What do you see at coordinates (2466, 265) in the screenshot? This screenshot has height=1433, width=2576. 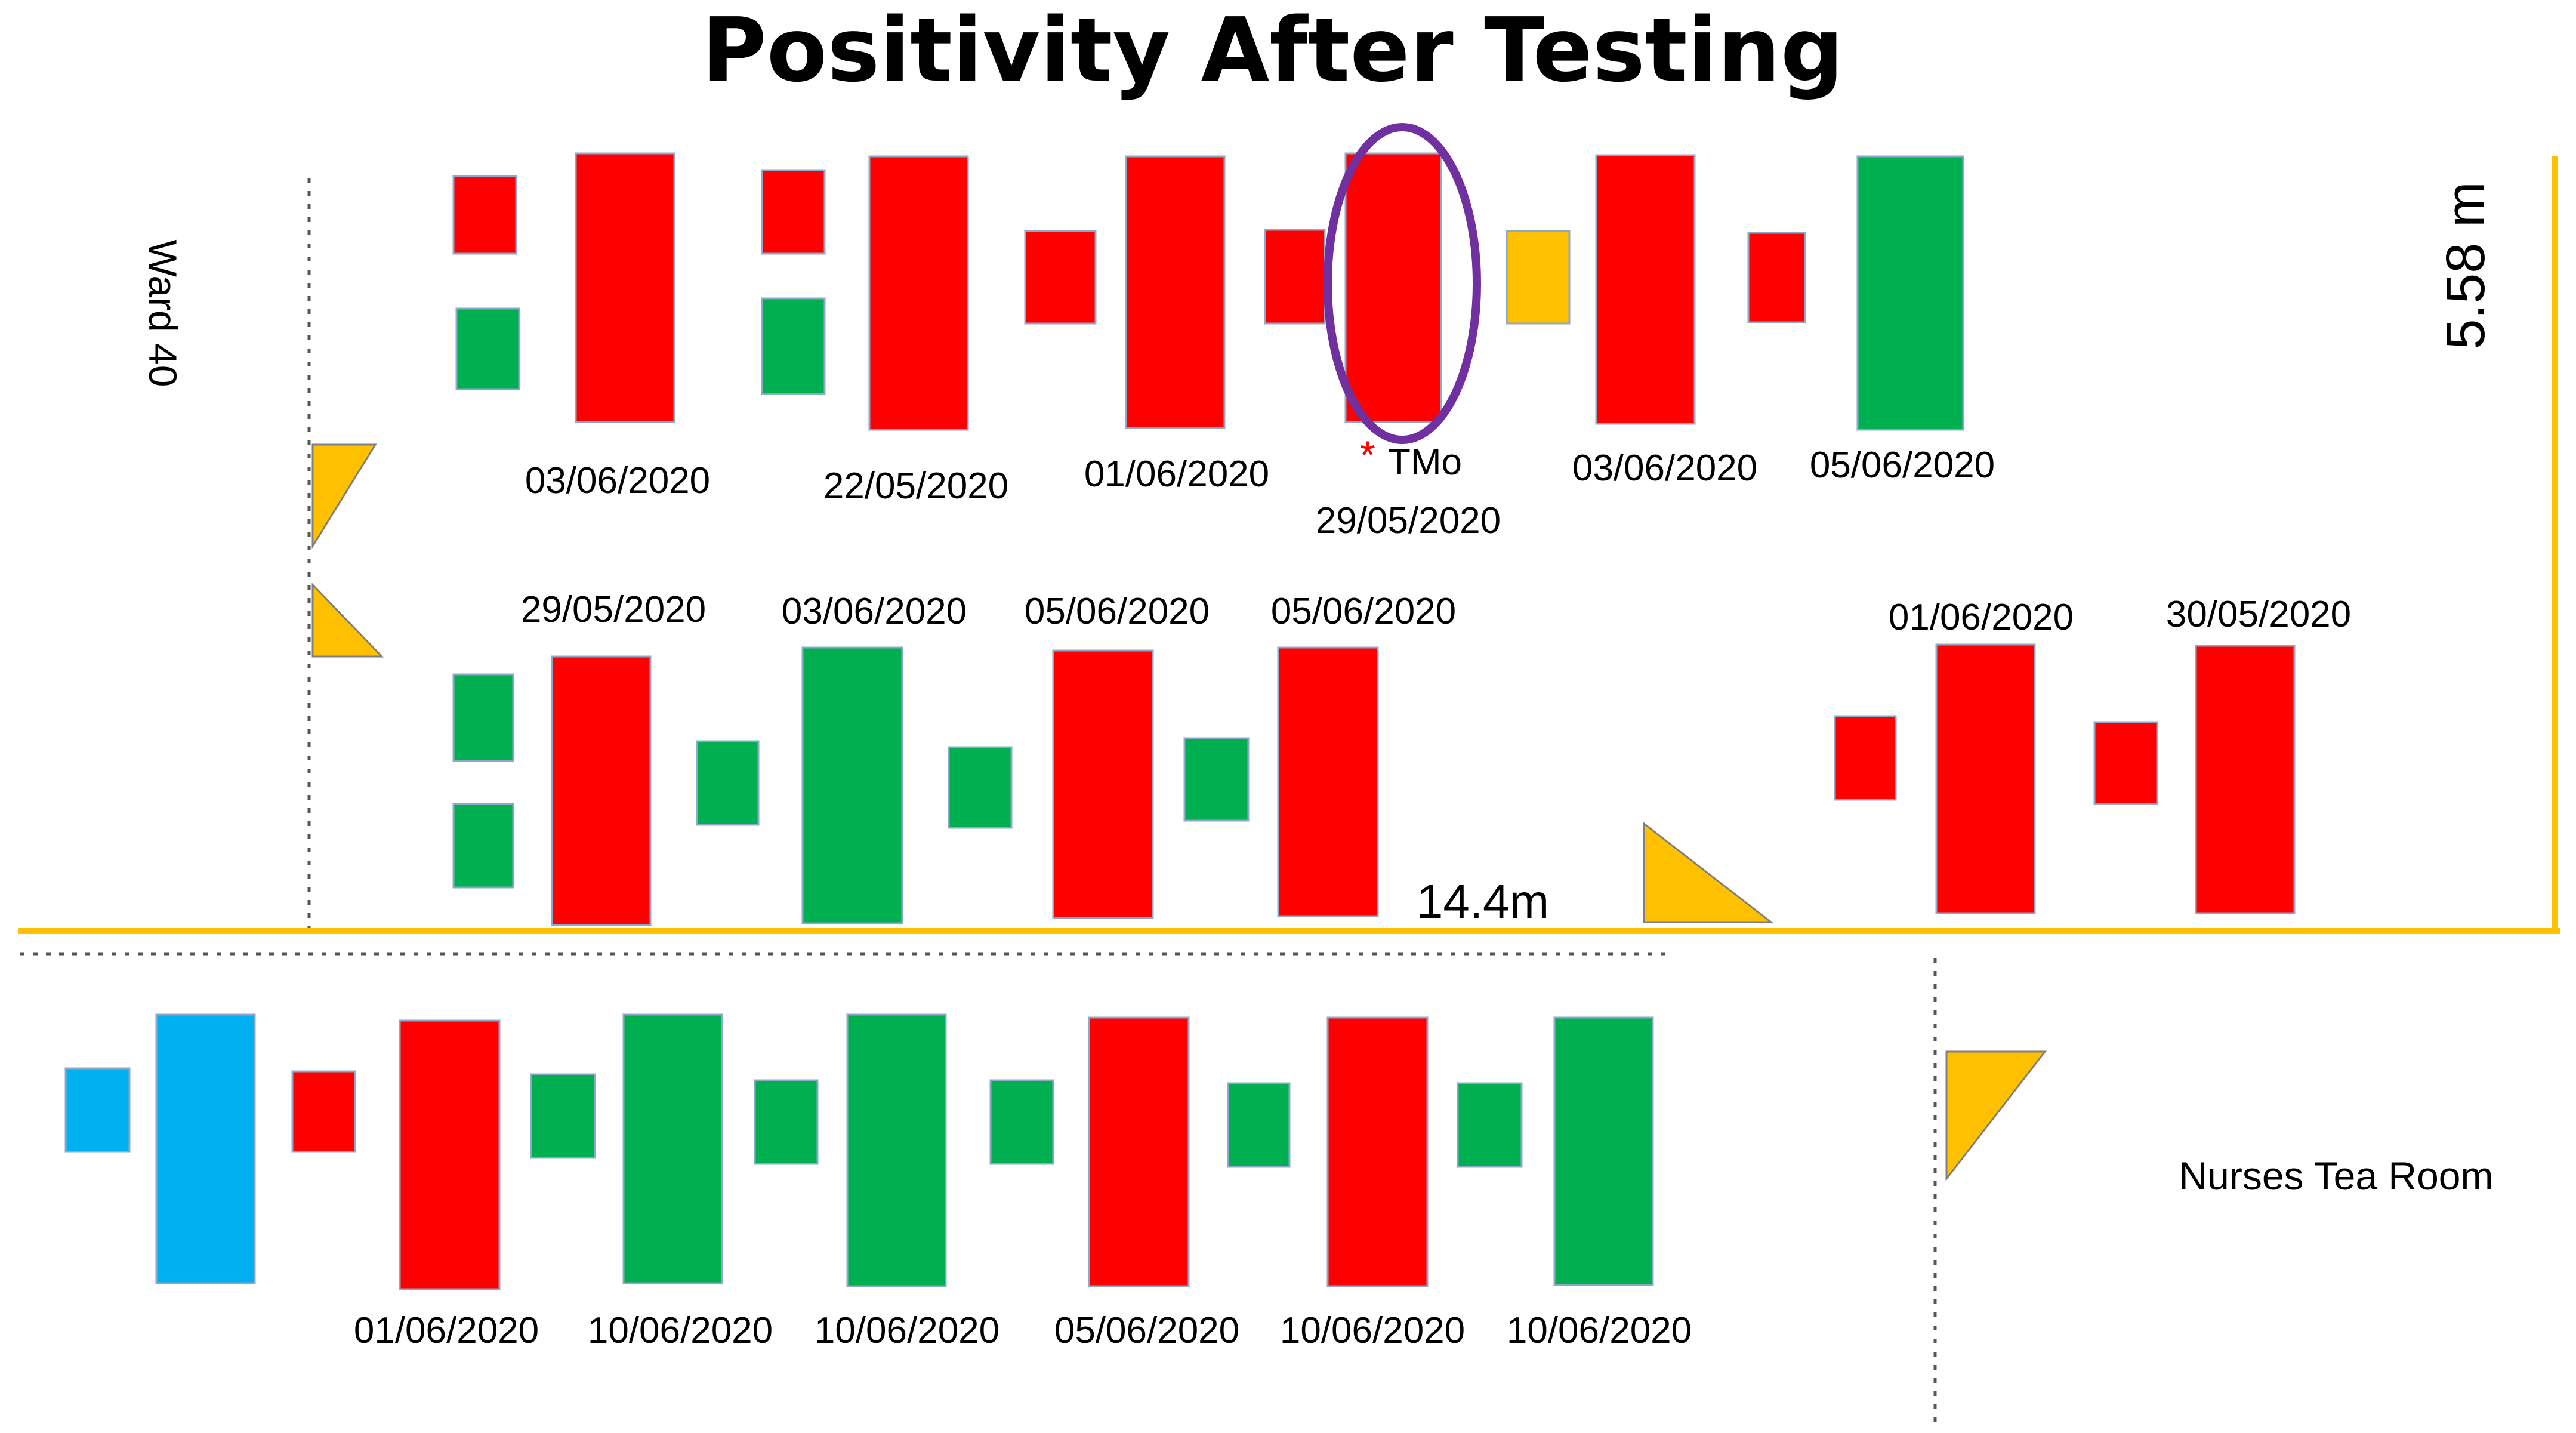 I see `height-measure-label: 5.58 m` at bounding box center [2466, 265].